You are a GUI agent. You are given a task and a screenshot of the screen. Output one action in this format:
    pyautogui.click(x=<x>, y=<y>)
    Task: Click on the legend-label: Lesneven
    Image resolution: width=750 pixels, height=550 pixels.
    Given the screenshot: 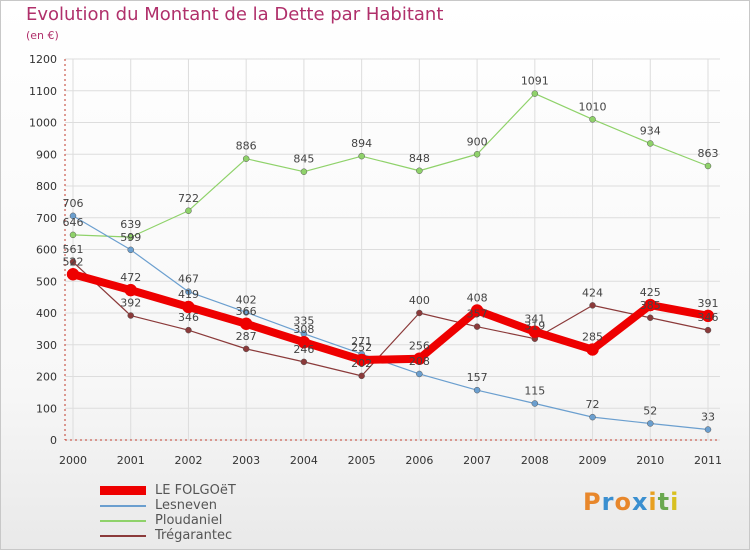 What is the action you would take?
    pyautogui.click(x=186, y=505)
    